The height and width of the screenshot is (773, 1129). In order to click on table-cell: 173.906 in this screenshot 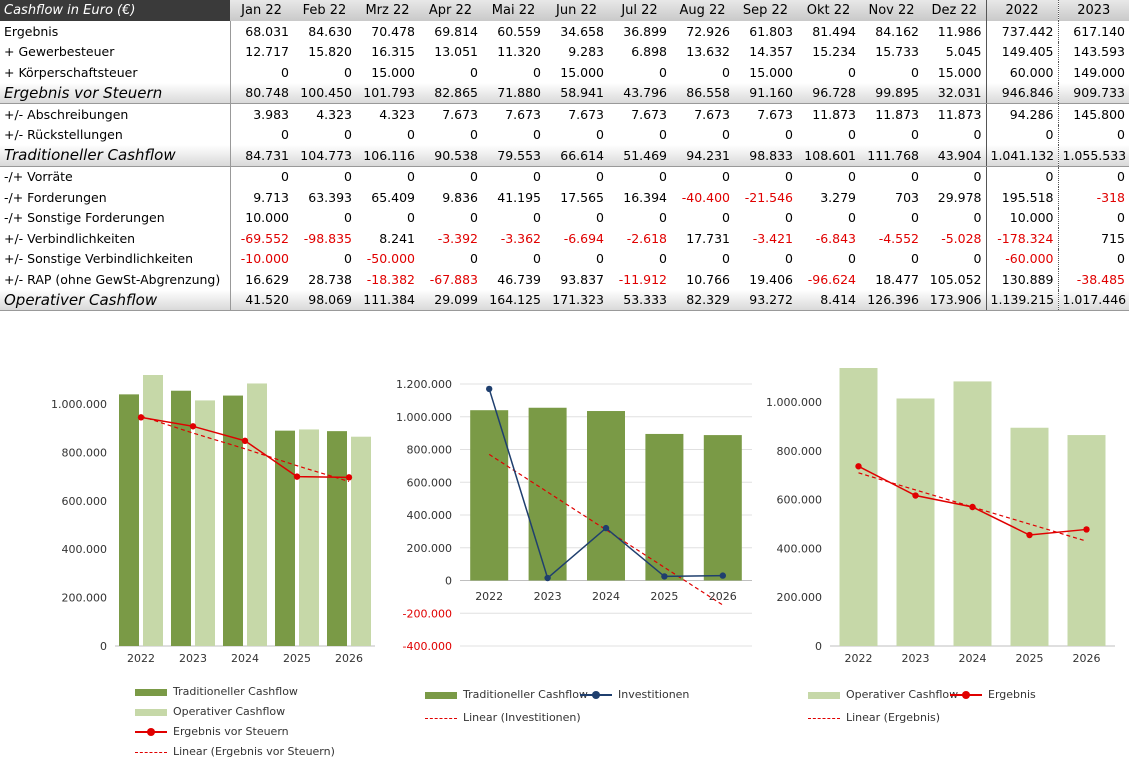, I will do `click(954, 300)`.